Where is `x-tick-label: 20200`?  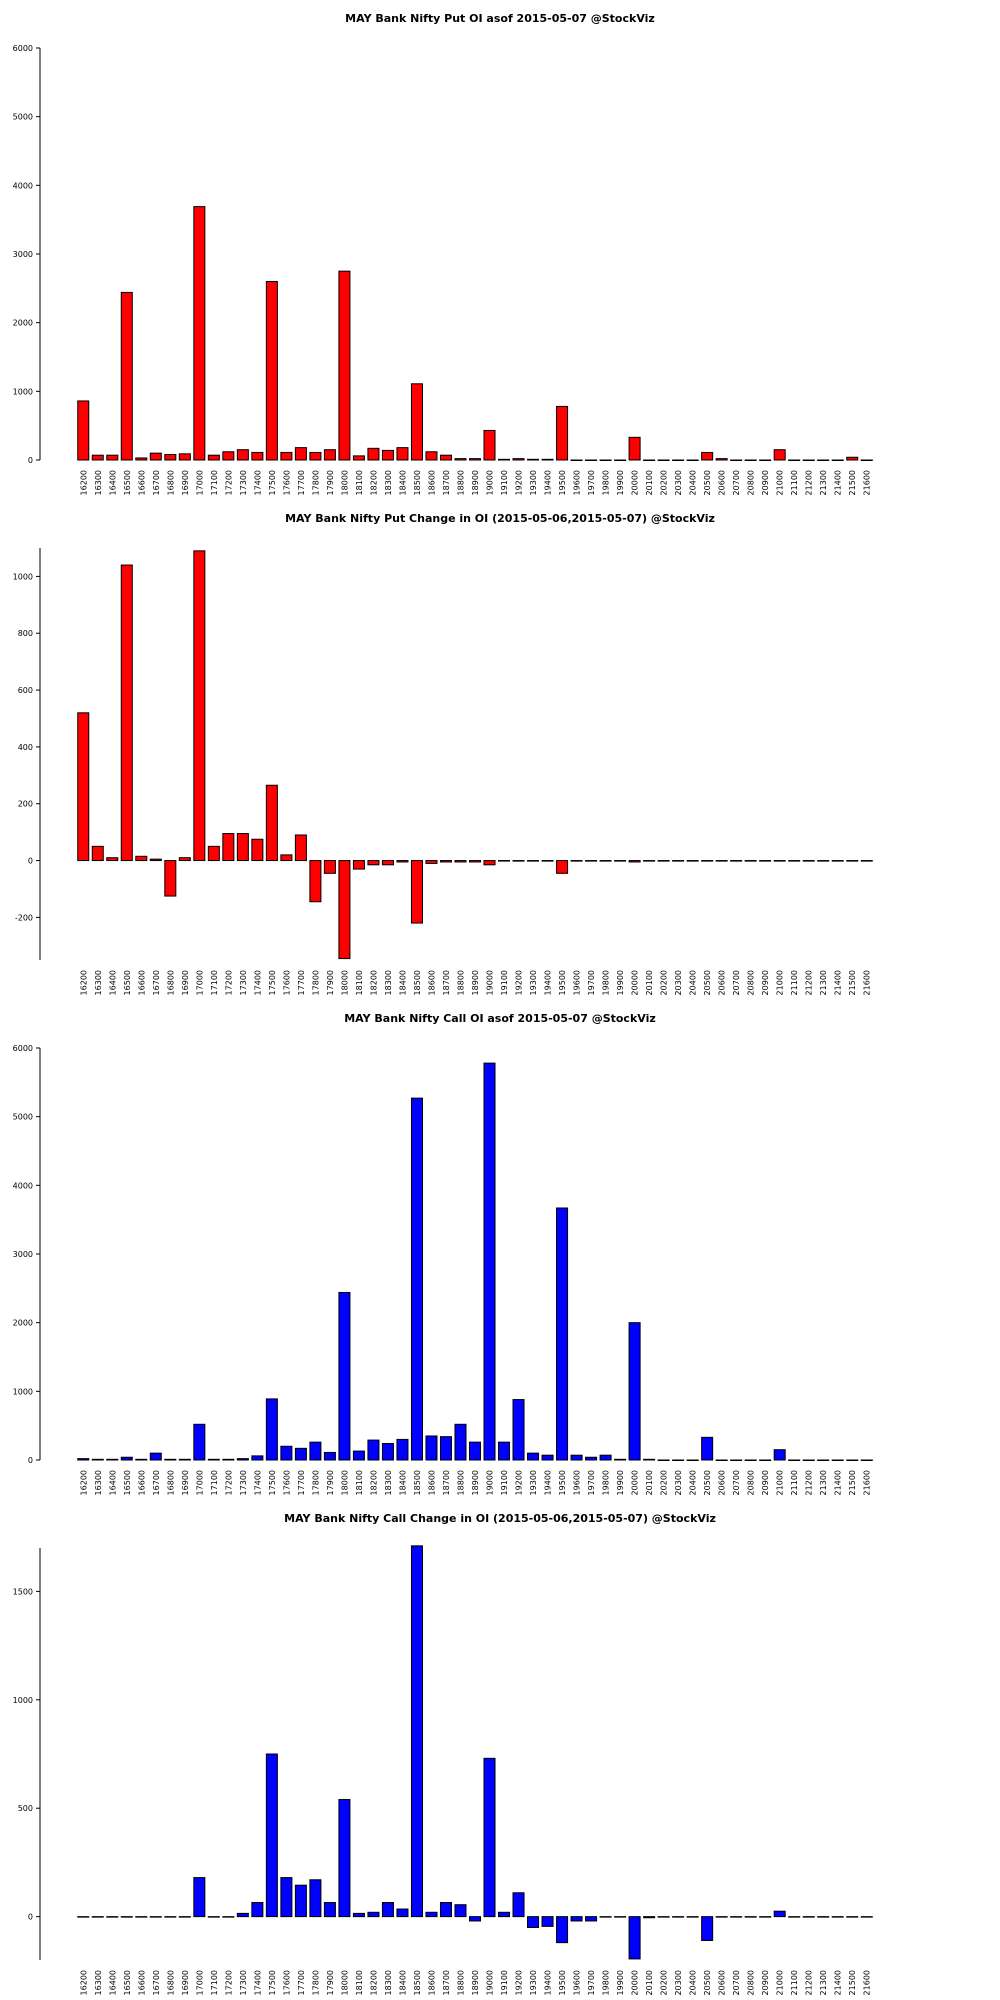
x-tick-label: 20200 is located at coordinates (664, 982).